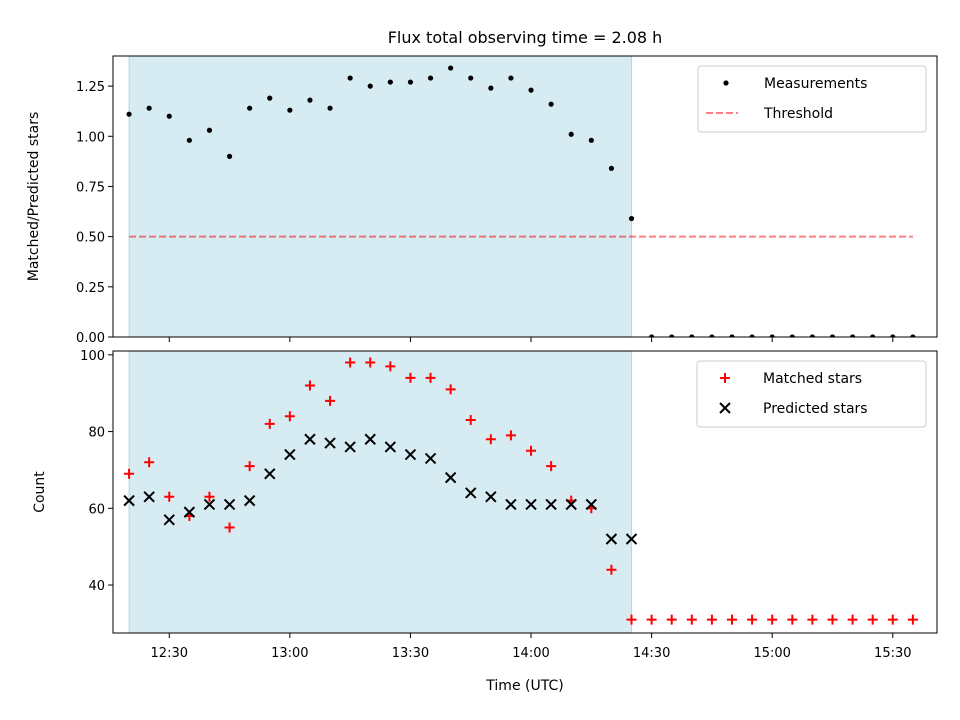 This screenshot has height=720, width=960. I want to click on bottom-legend-box, so click(811, 394).